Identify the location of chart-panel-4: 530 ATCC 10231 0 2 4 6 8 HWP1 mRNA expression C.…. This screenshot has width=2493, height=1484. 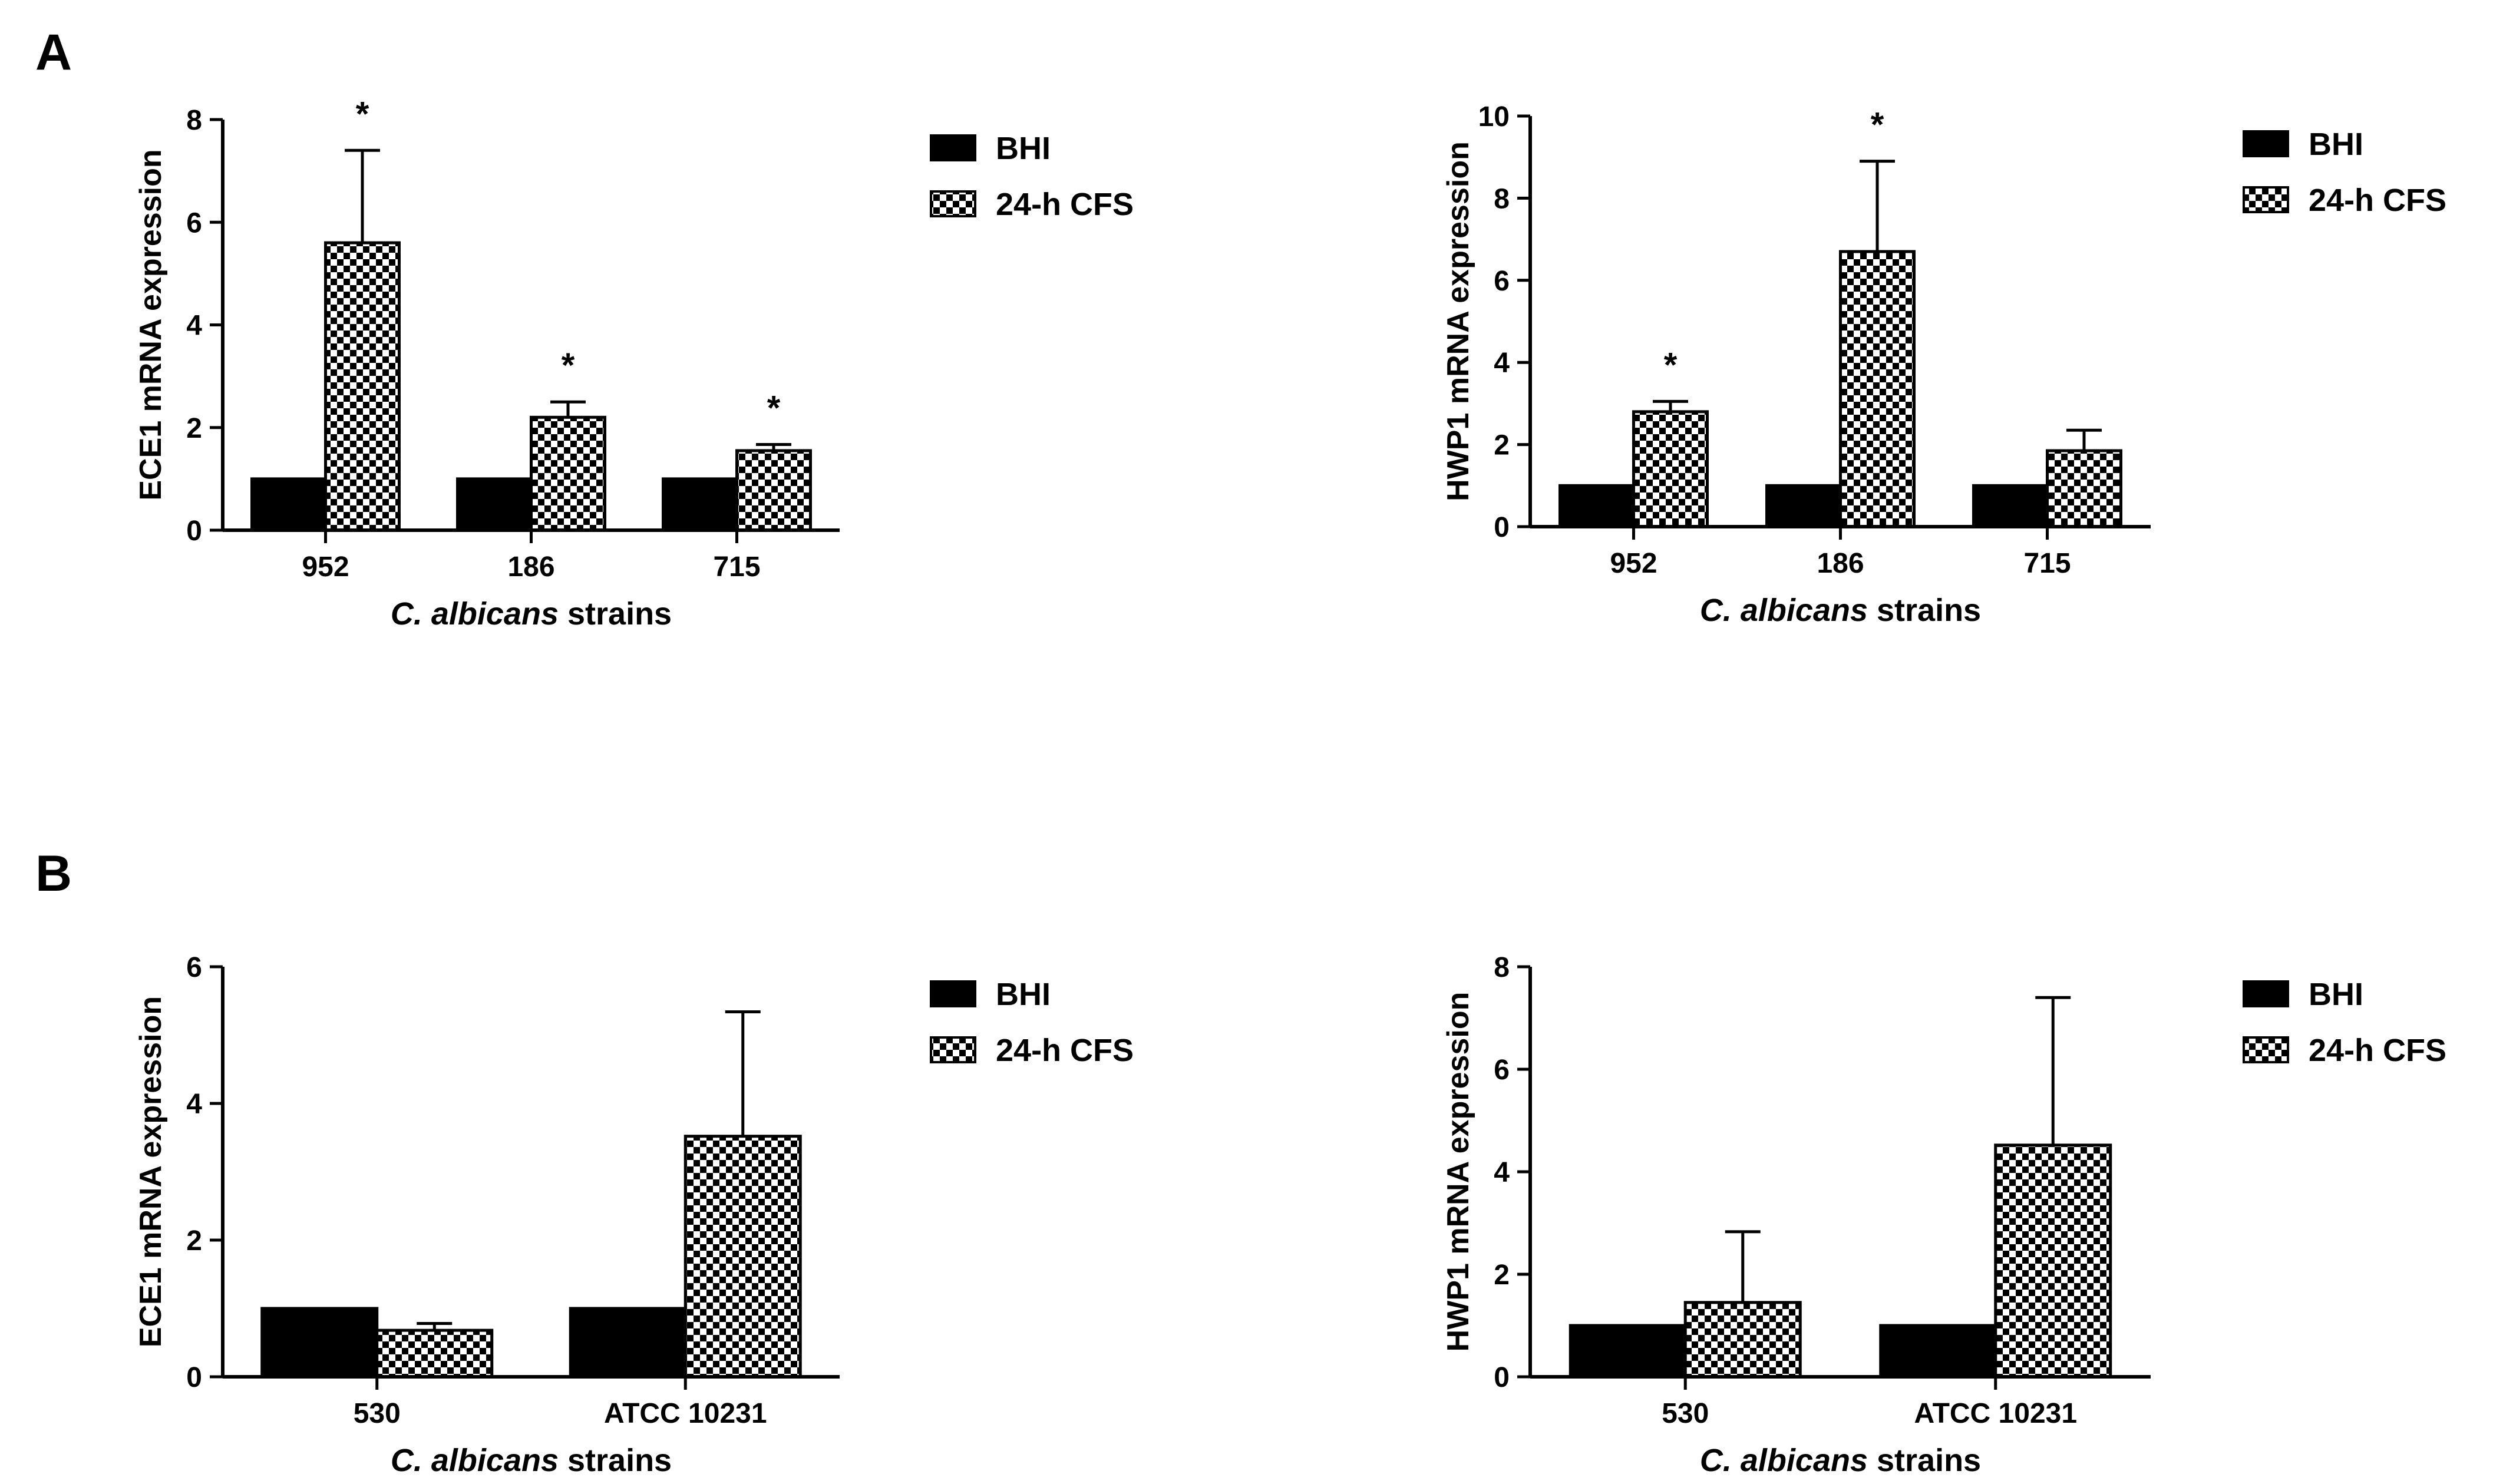
(1943, 1215).